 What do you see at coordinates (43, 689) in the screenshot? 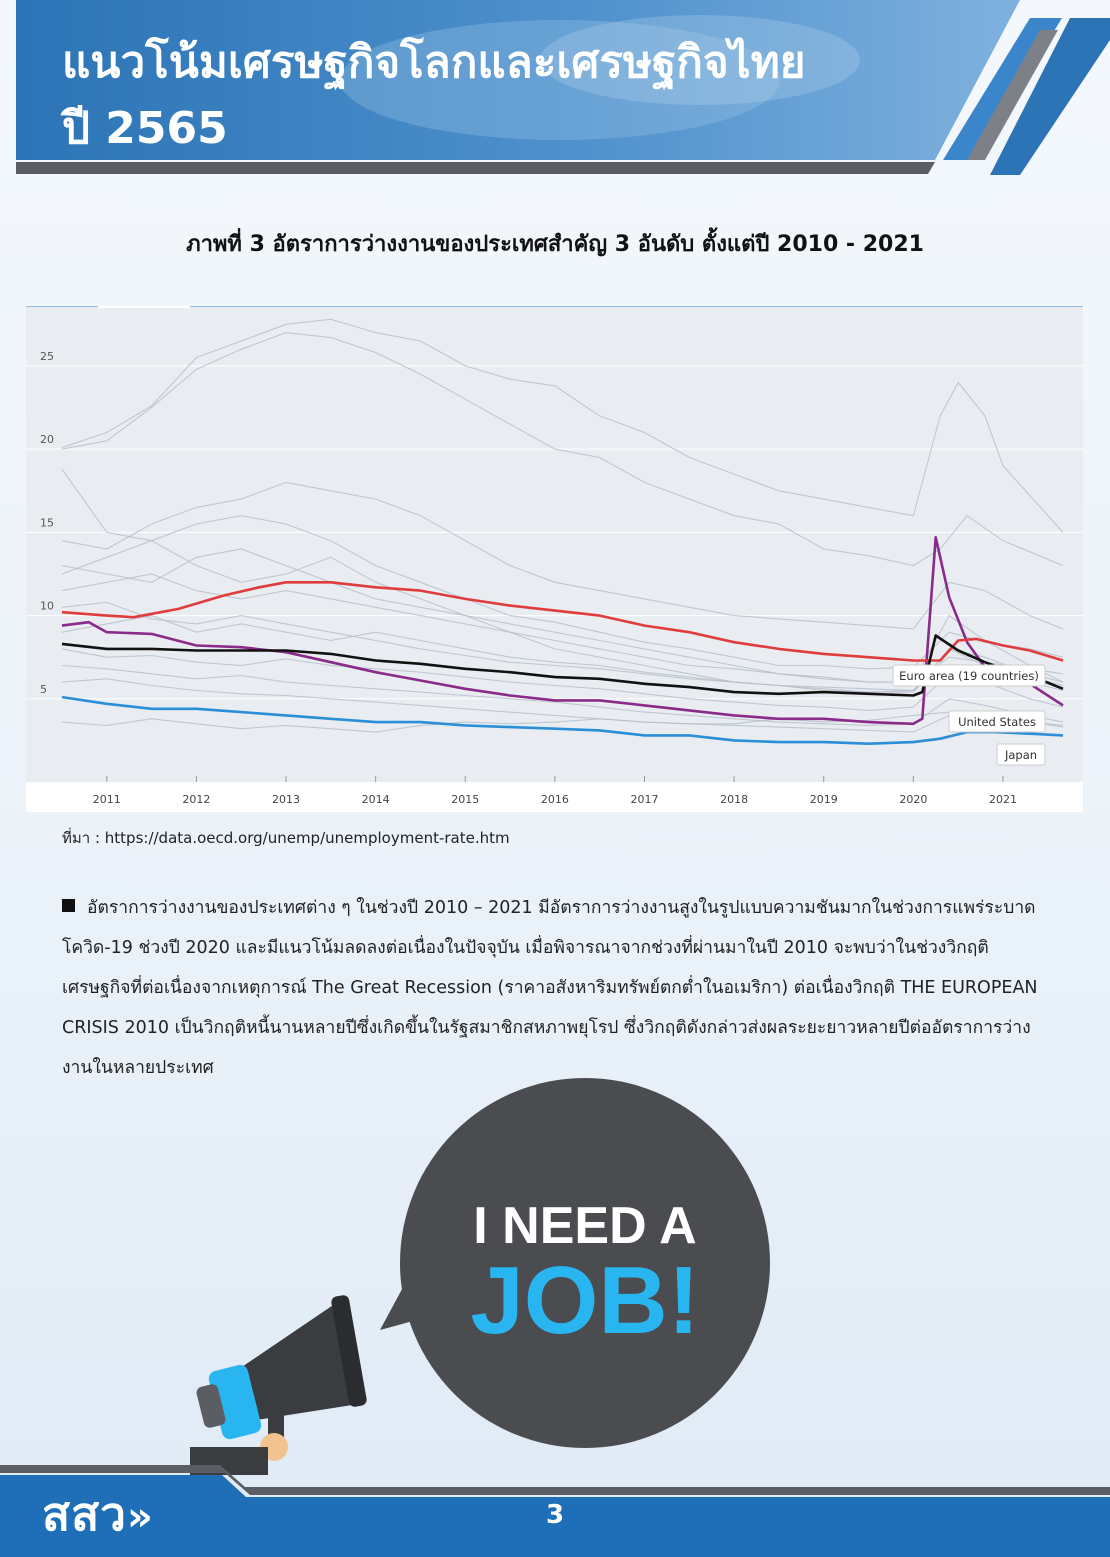
I see `y-tick-label: 5` at bounding box center [43, 689].